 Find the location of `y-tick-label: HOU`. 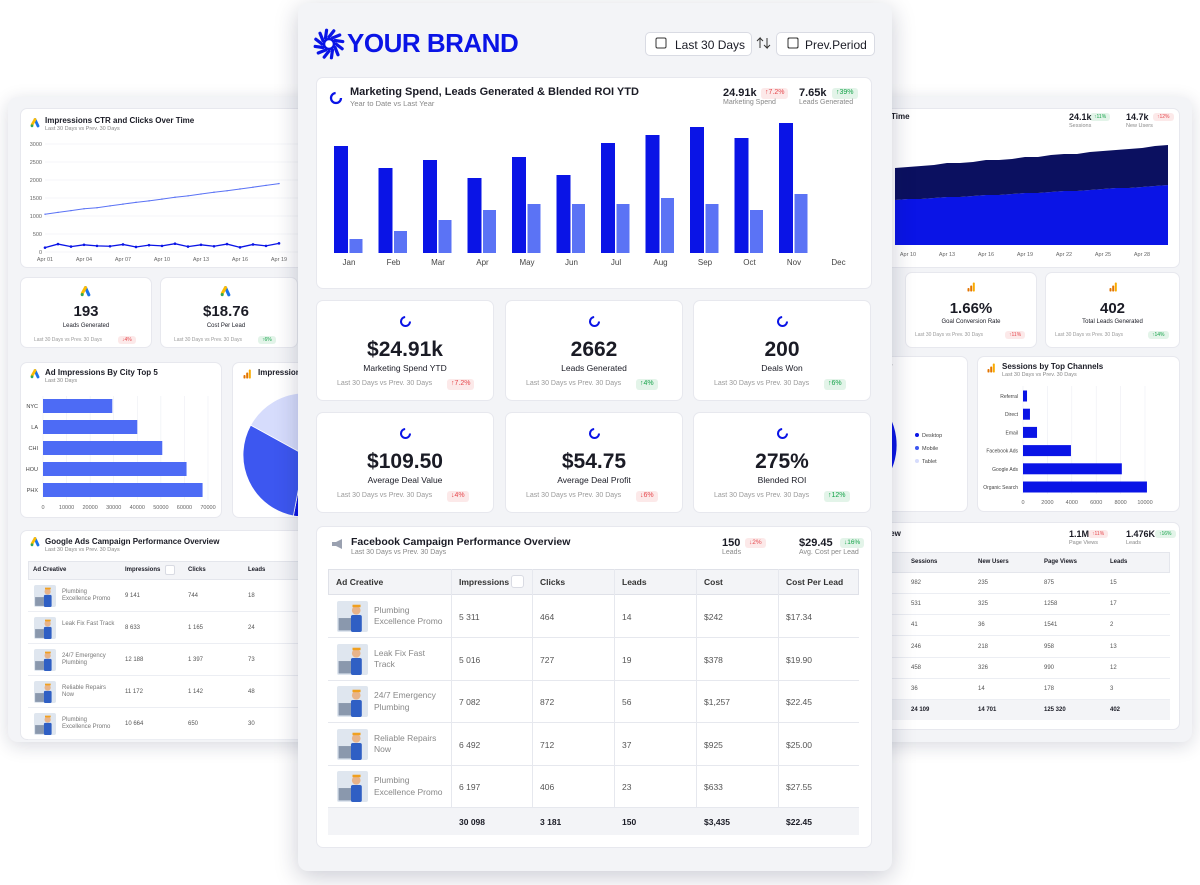

y-tick-label: HOU is located at coordinates (32, 470).